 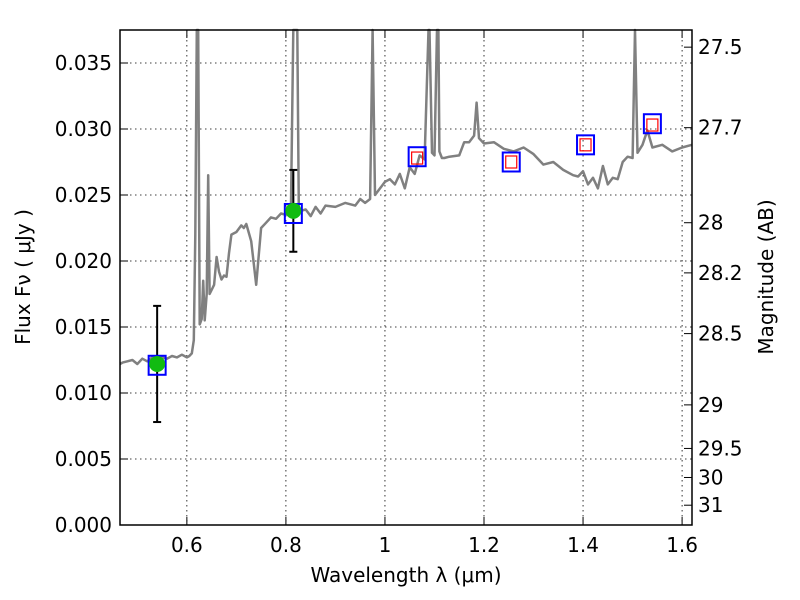 I want to click on right-tick-label: 31, so click(x=710, y=505).